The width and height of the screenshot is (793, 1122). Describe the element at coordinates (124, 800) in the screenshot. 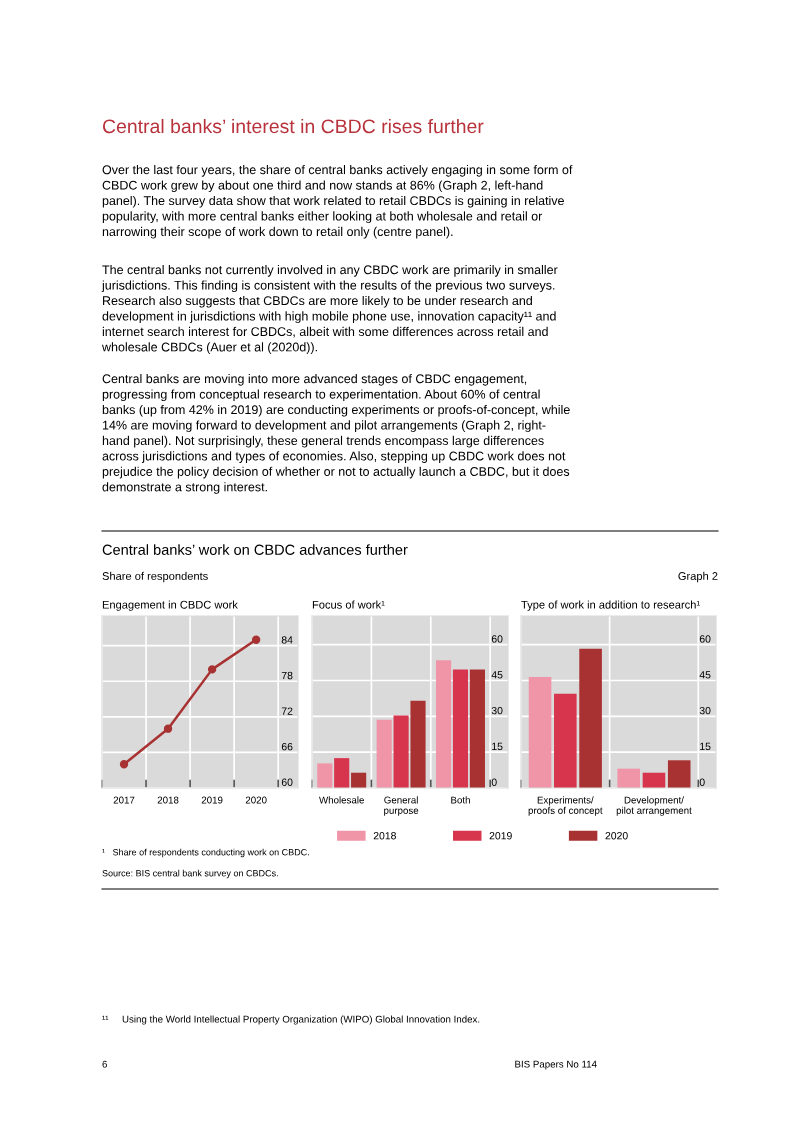

I see `x-tick-label: 2017` at that location.